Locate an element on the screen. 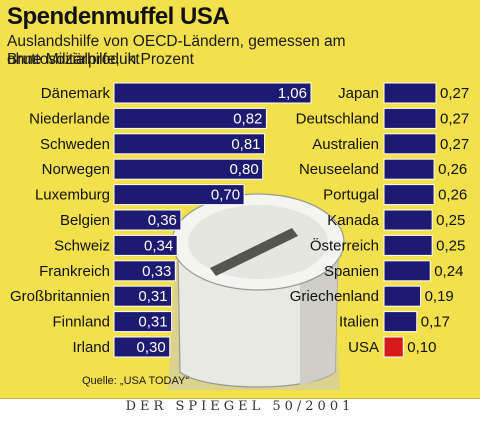 The width and height of the screenshot is (480, 423). right-category-label: Portugal is located at coordinates (351, 195).